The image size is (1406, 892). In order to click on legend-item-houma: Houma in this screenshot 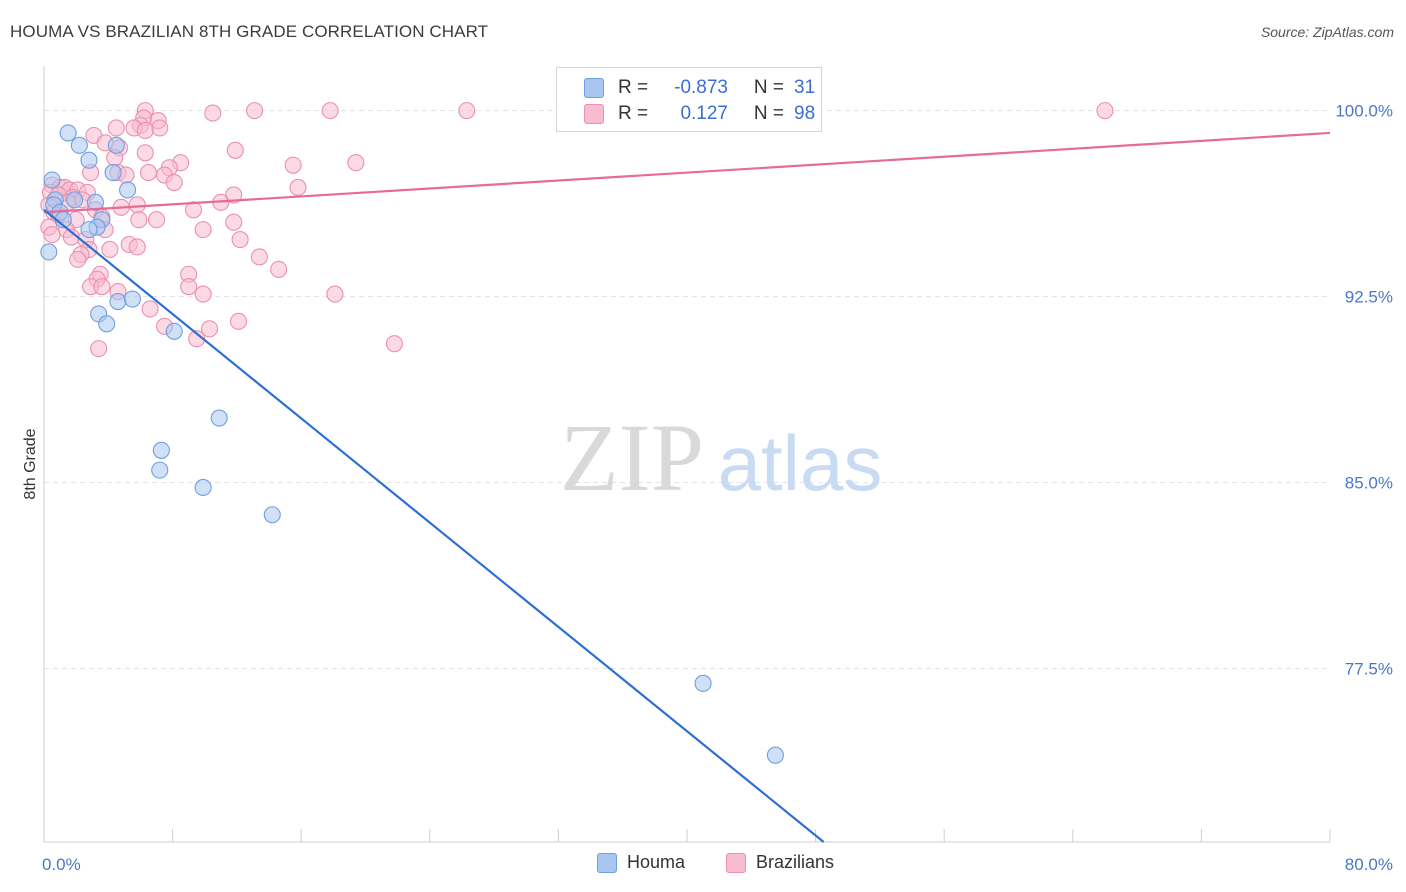, I will do `click(641, 862)`.